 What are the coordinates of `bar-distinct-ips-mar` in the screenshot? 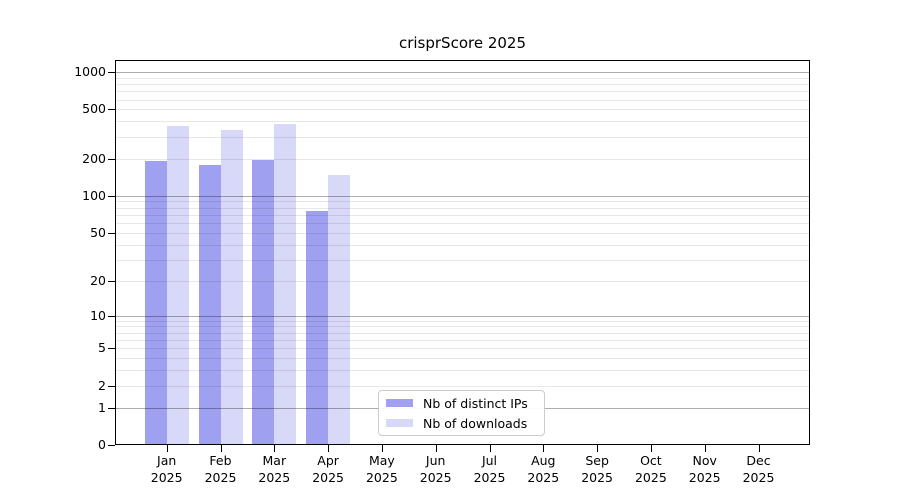 It's located at (263, 302).